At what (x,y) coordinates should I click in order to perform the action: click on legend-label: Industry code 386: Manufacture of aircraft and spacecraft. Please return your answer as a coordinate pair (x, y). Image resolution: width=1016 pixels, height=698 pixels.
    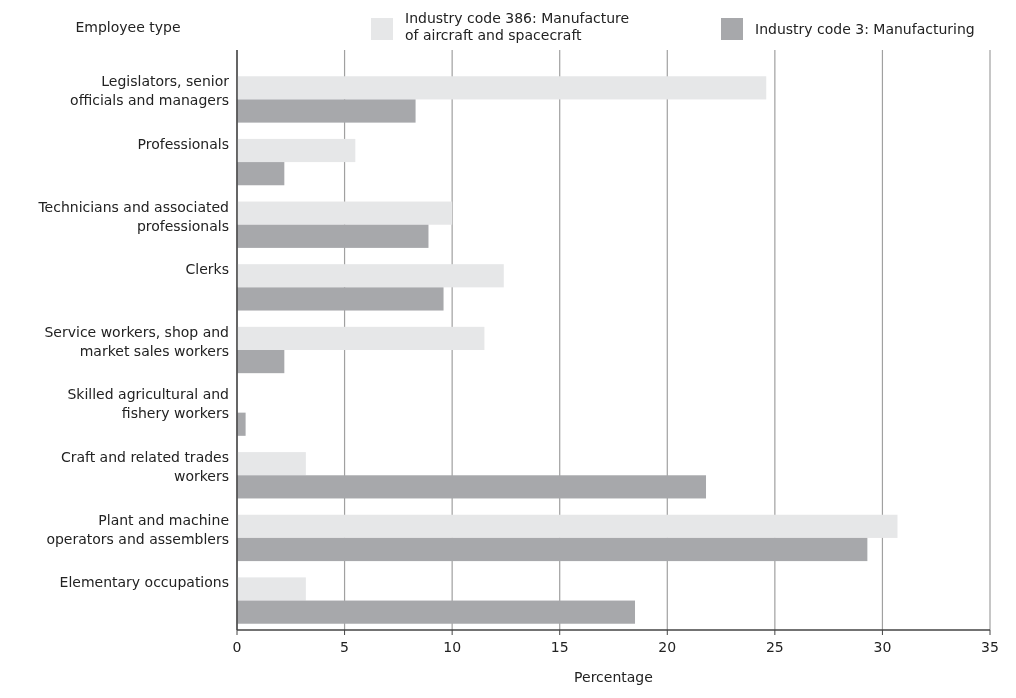
    Looking at the image, I should click on (517, 26).